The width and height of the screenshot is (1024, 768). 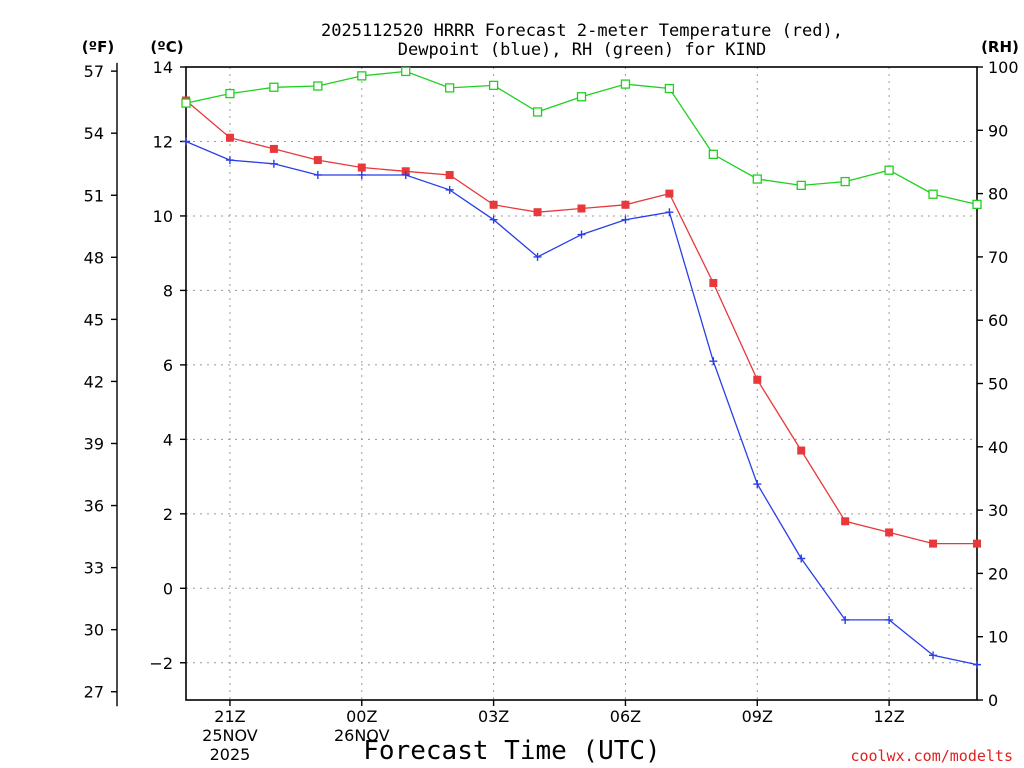 What do you see at coordinates (493, 716) in the screenshot?
I see `x-tick-label: 03Z` at bounding box center [493, 716].